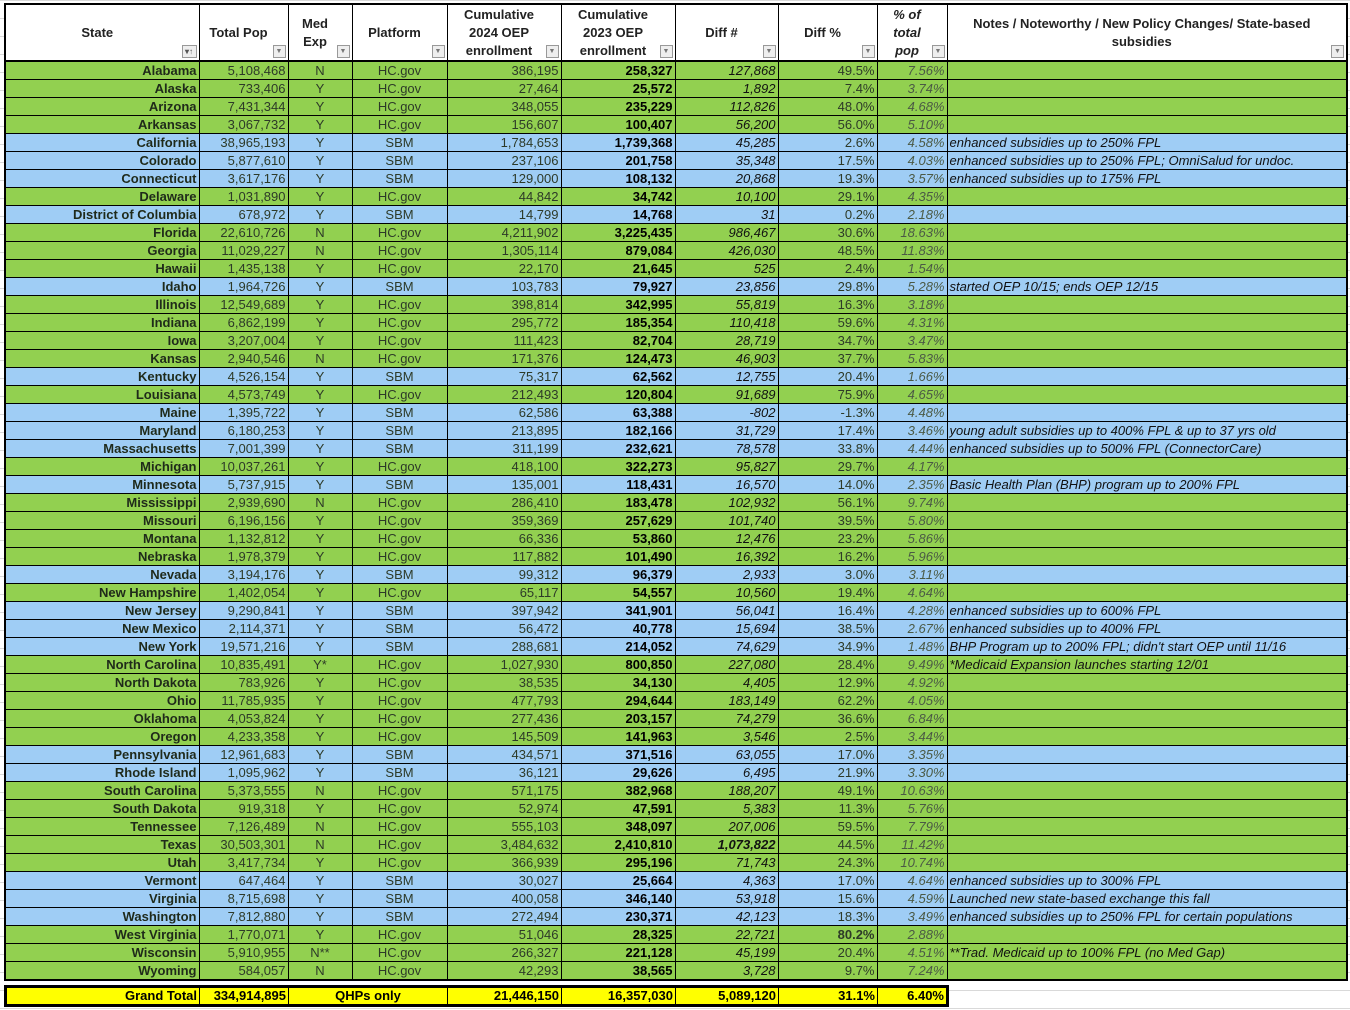  Describe the element at coordinates (102, 70) in the screenshot. I see `state-cell: Alabama` at that location.